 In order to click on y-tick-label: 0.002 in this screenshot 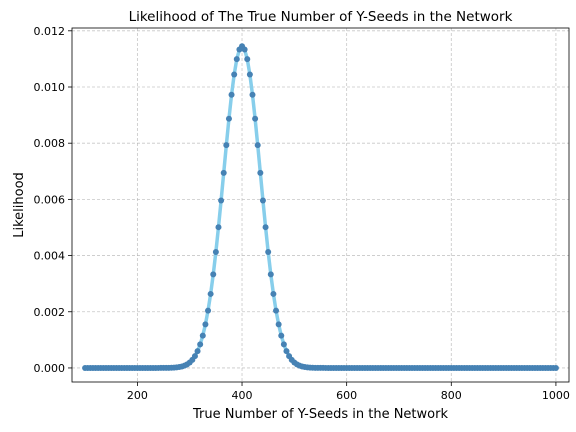, I will do `click(50, 312)`.